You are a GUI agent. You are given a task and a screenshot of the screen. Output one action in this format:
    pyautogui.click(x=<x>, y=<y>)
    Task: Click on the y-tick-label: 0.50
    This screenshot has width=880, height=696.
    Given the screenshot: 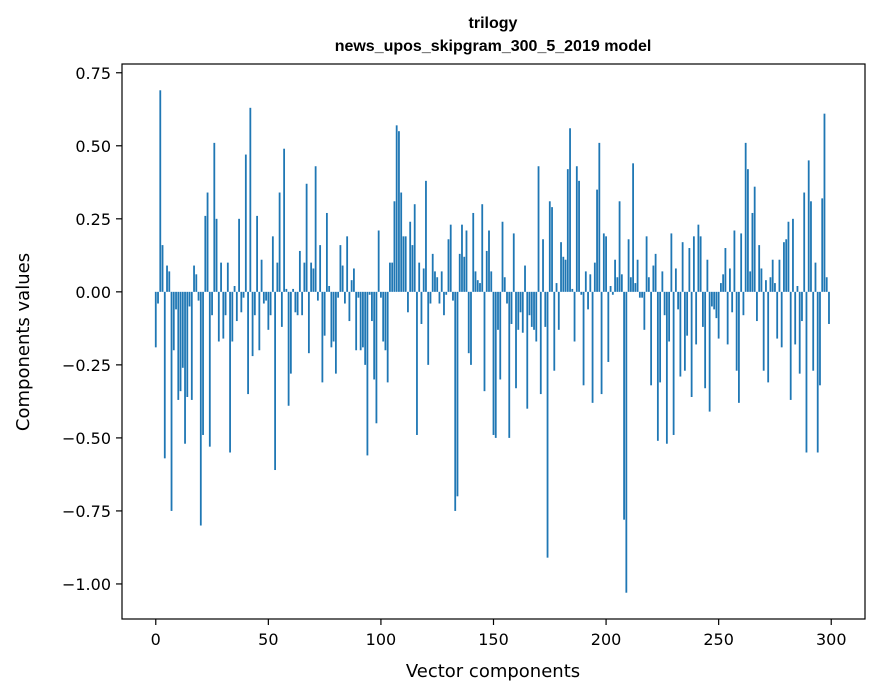 What is the action you would take?
    pyautogui.click(x=93, y=146)
    